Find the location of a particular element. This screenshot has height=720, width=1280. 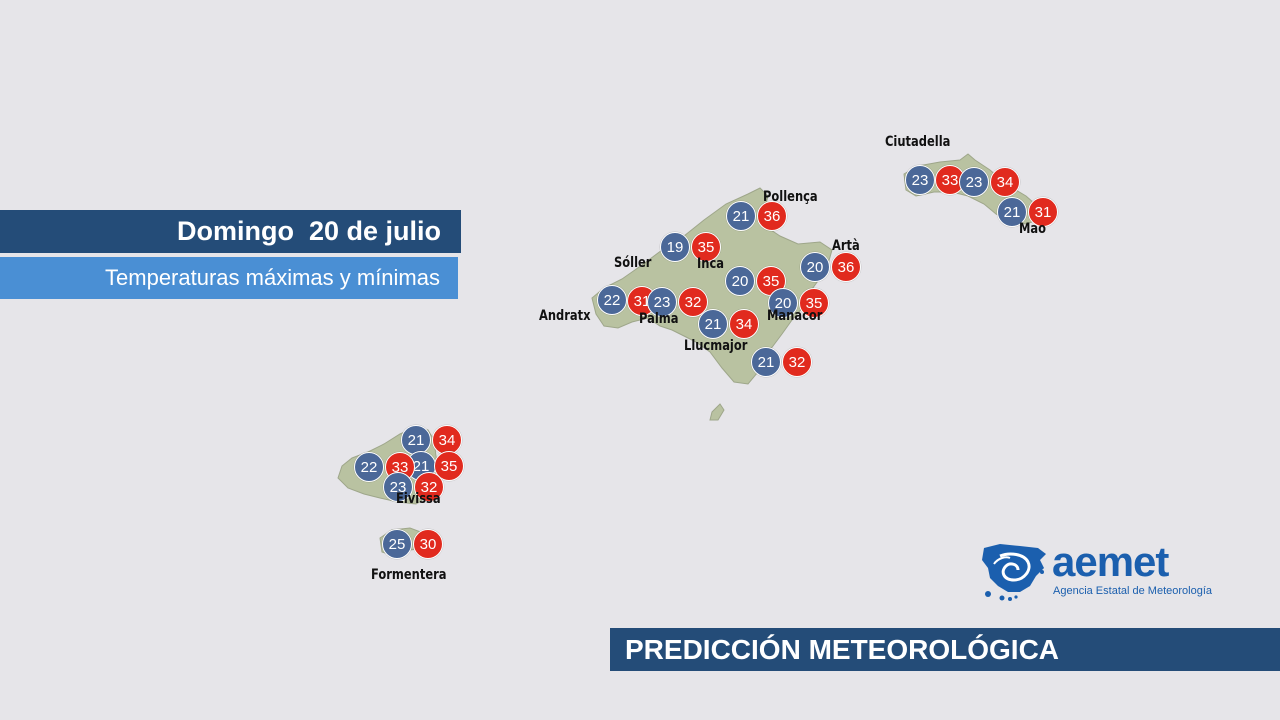

min-temp-manacor: 20 is located at coordinates (783, 303).